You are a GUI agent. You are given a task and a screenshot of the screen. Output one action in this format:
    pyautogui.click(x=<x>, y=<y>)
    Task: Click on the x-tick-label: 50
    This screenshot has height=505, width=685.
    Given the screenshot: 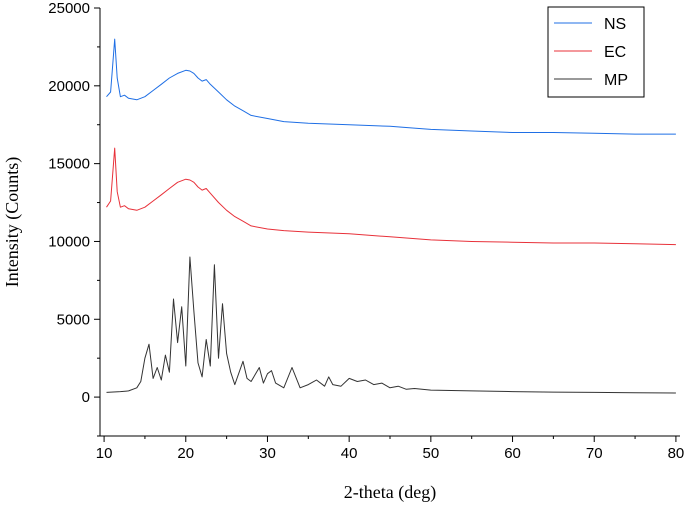 What is the action you would take?
    pyautogui.click(x=431, y=453)
    